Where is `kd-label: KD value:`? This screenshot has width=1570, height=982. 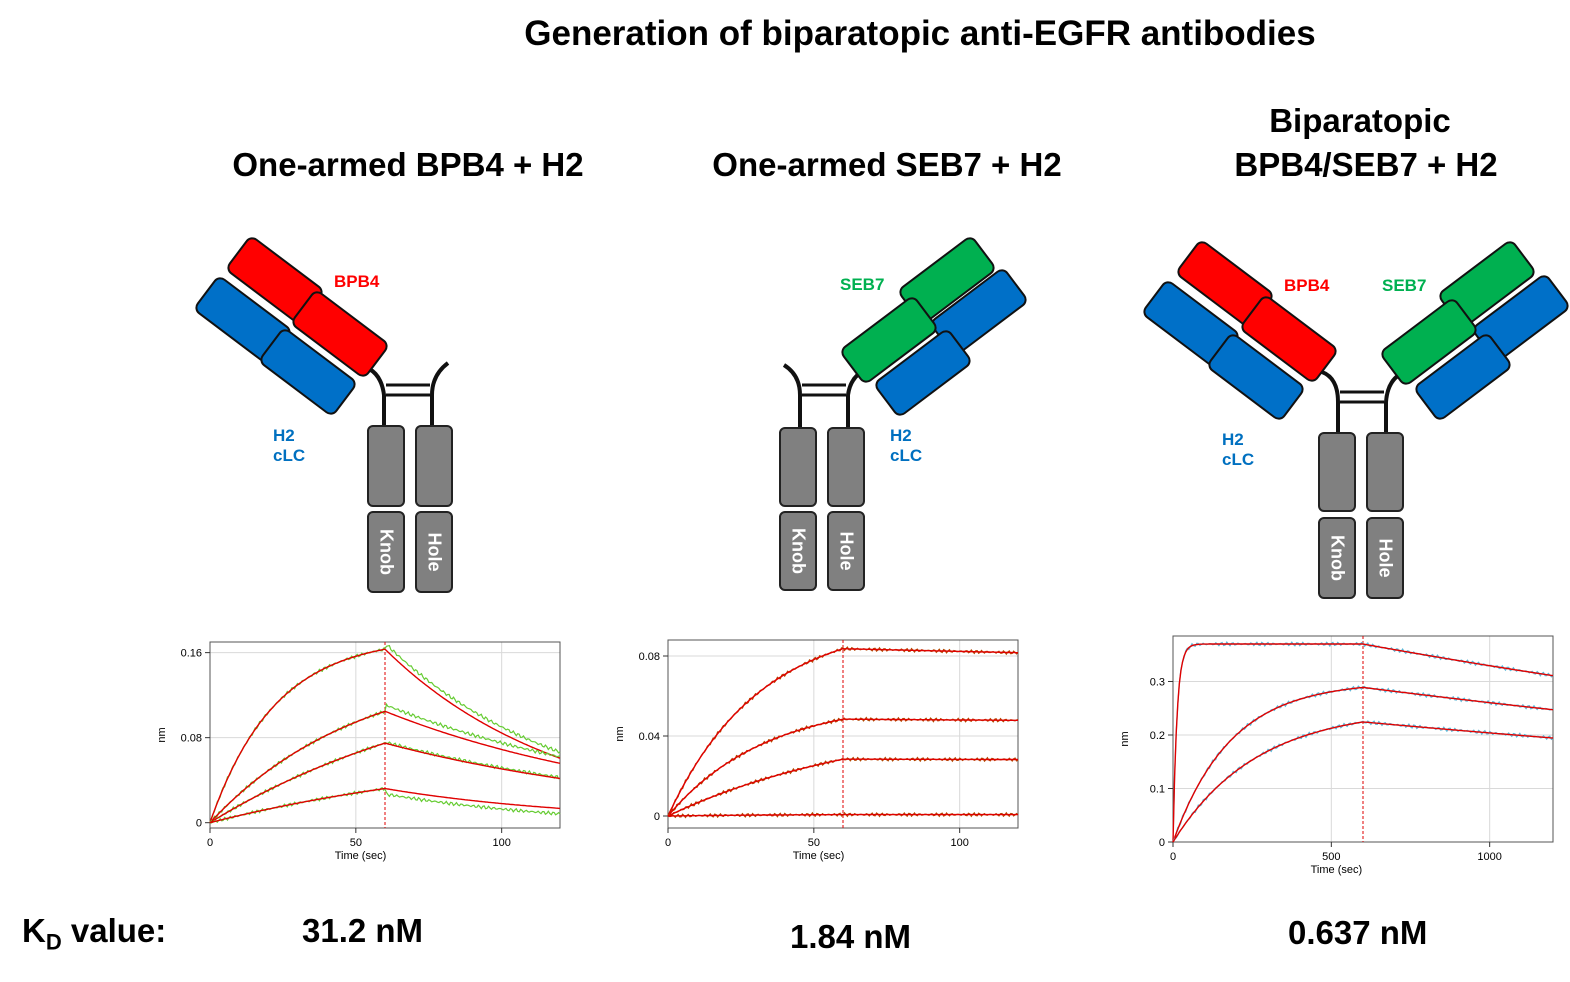
kd-label: KD value: is located at coordinates (94, 933).